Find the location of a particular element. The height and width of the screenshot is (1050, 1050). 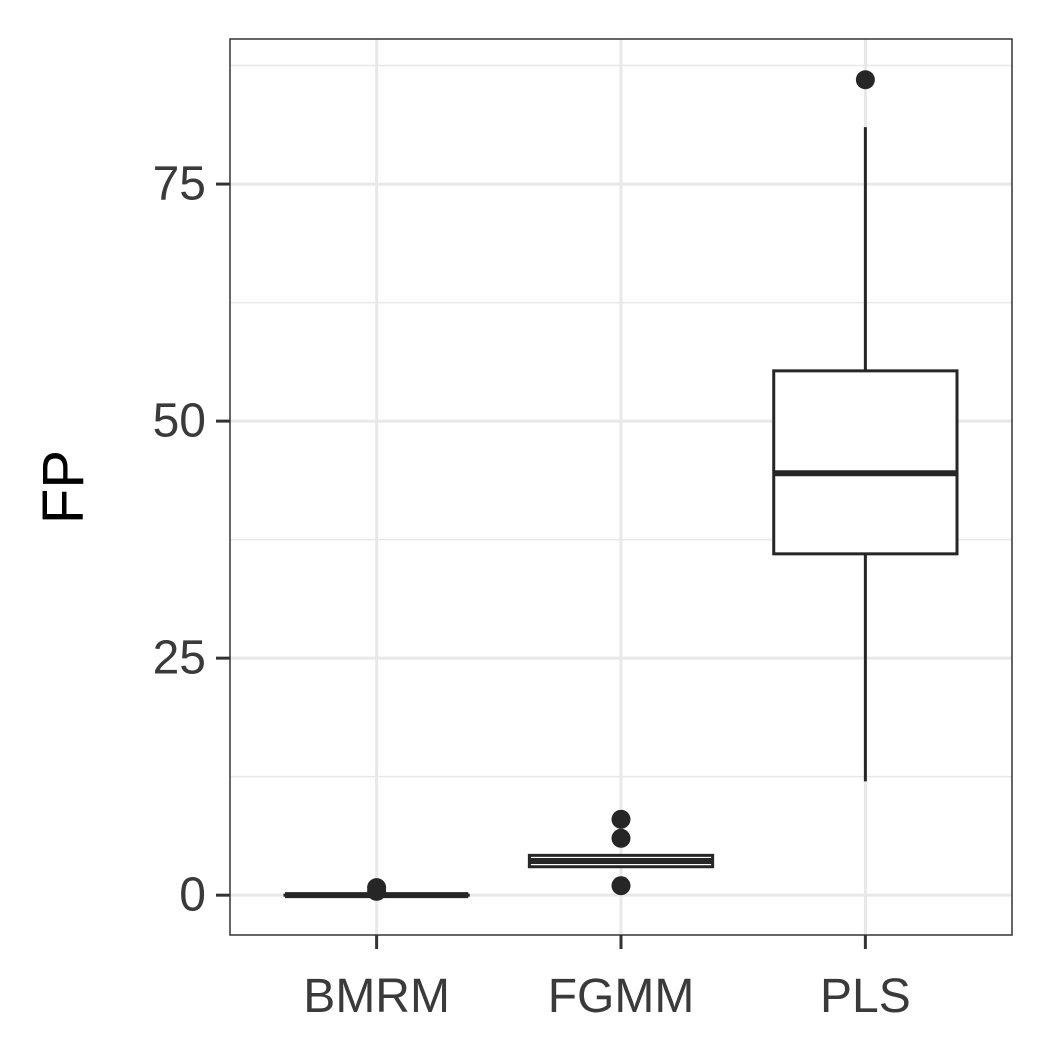

y-tick-label: 75 is located at coordinates (179, 184).